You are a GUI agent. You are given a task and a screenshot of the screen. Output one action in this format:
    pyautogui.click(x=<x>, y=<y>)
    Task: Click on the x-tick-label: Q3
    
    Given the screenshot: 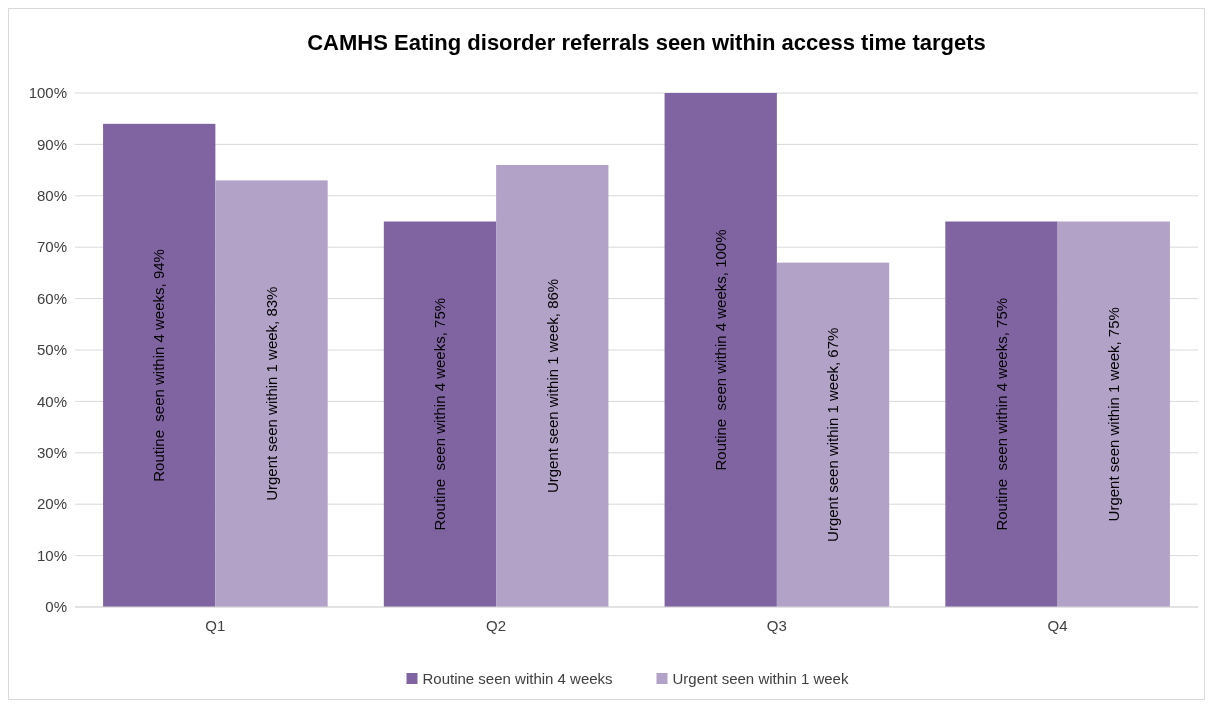 What is the action you would take?
    pyautogui.click(x=776, y=625)
    